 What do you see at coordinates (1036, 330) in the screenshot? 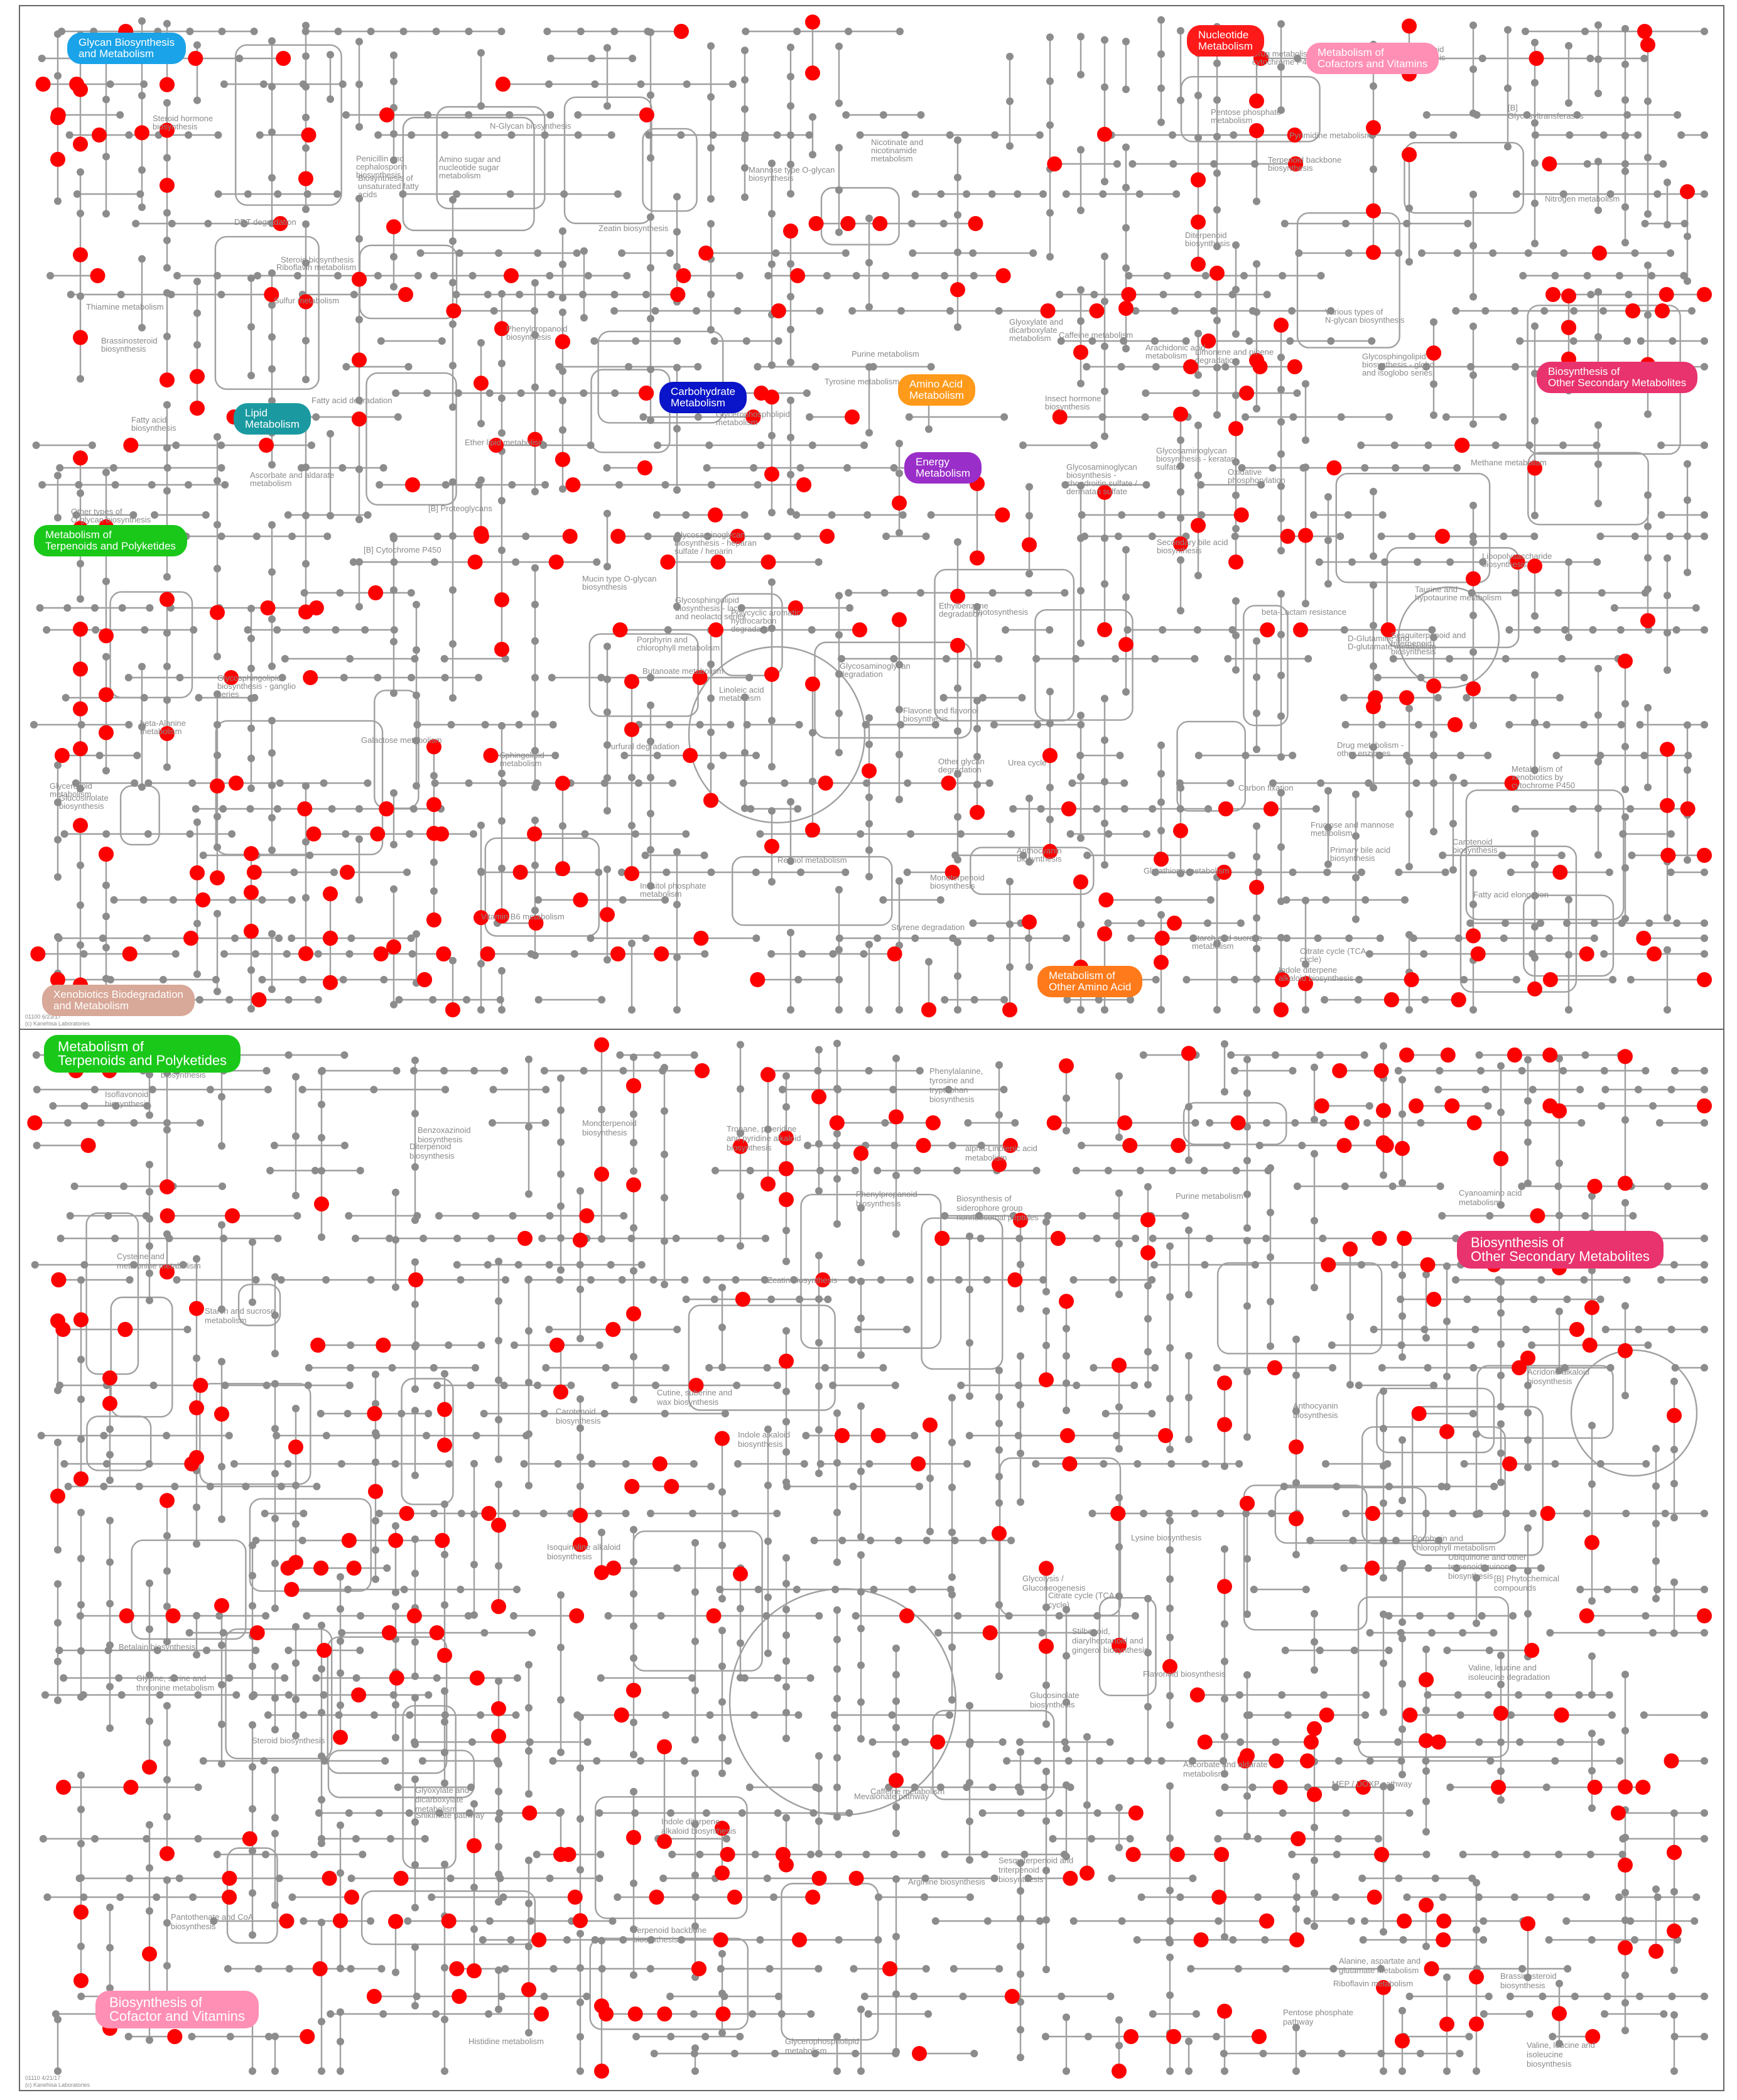
I see `pathway-label: Glyoxylate and dicarboxylate metabolism` at bounding box center [1036, 330].